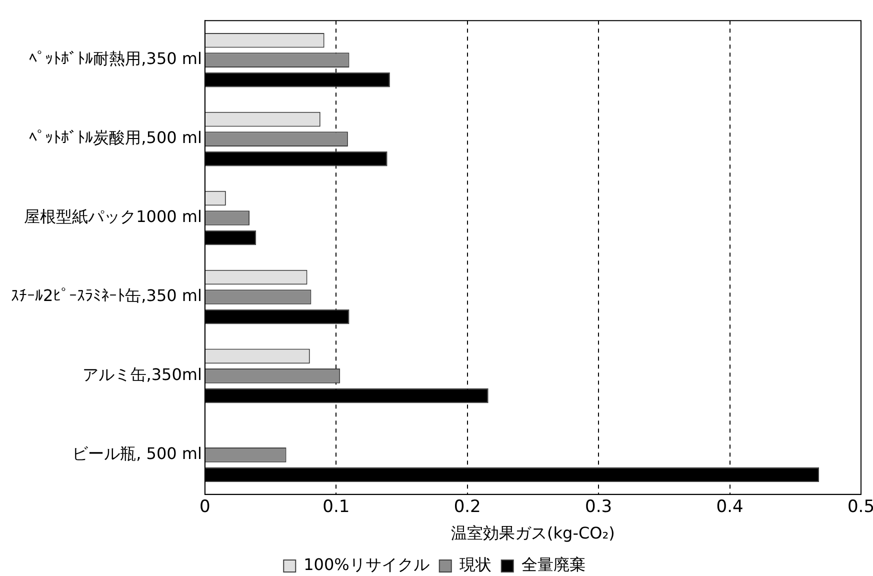 This screenshot has width=873, height=576. Describe the element at coordinates (142, 374) in the screenshot. I see `y-tick-label: アルミ缶,350ml` at that location.